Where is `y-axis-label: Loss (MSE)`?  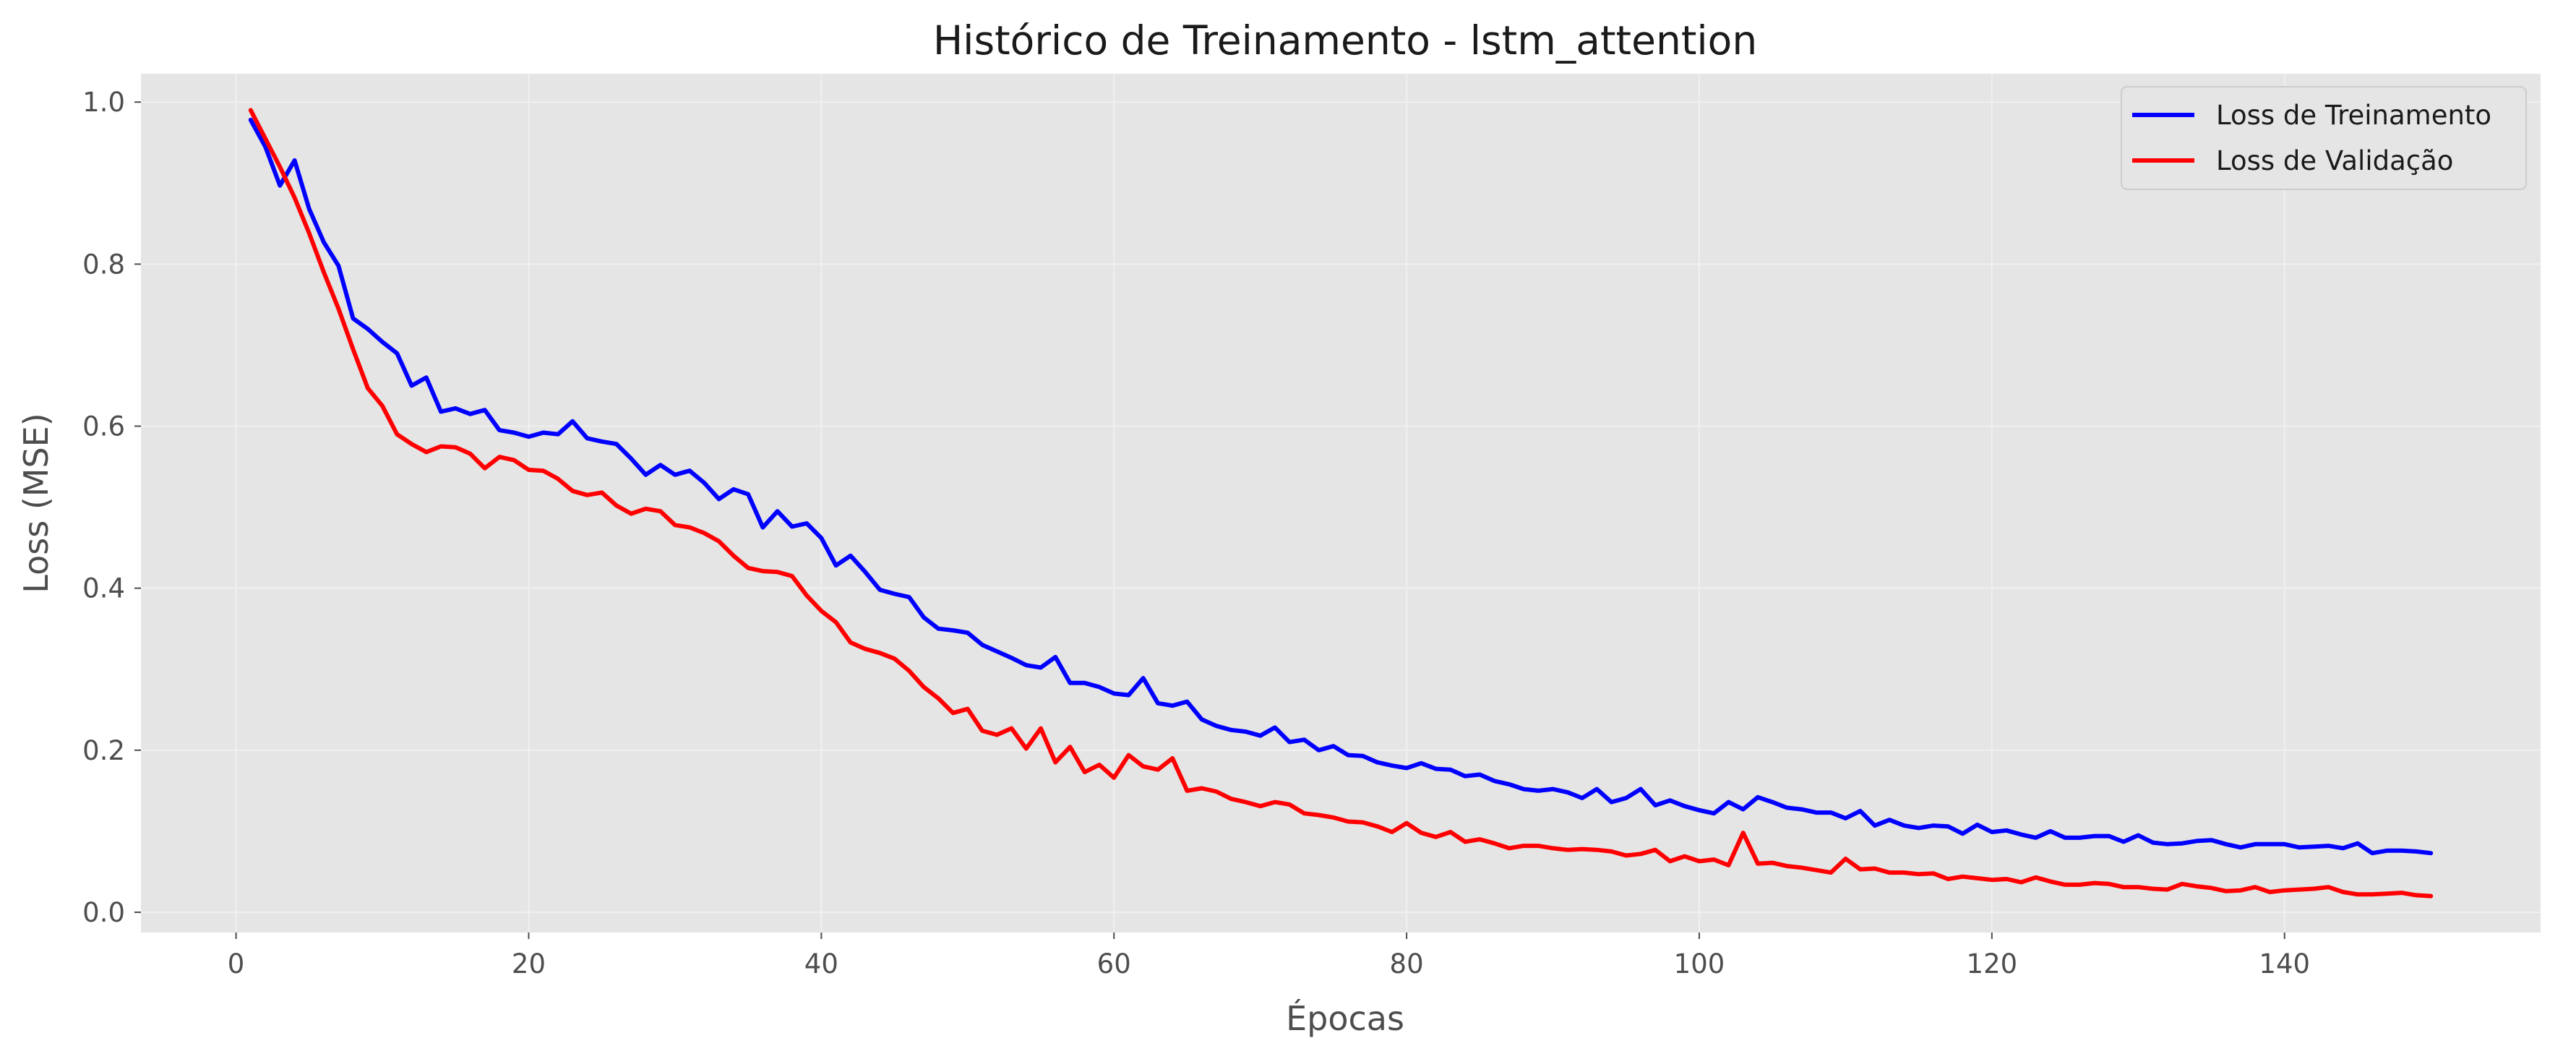 y-axis-label: Loss (MSE) is located at coordinates (37, 503).